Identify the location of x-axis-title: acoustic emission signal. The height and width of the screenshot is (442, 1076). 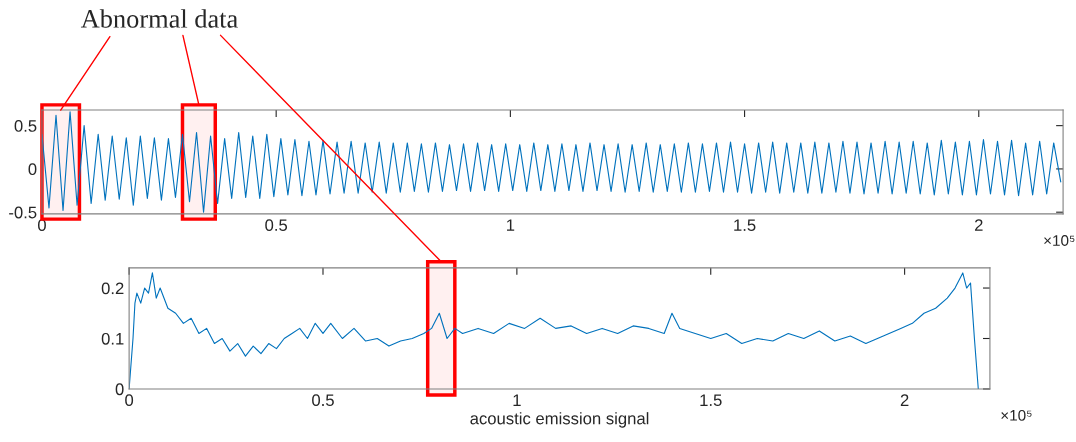
(559, 420).